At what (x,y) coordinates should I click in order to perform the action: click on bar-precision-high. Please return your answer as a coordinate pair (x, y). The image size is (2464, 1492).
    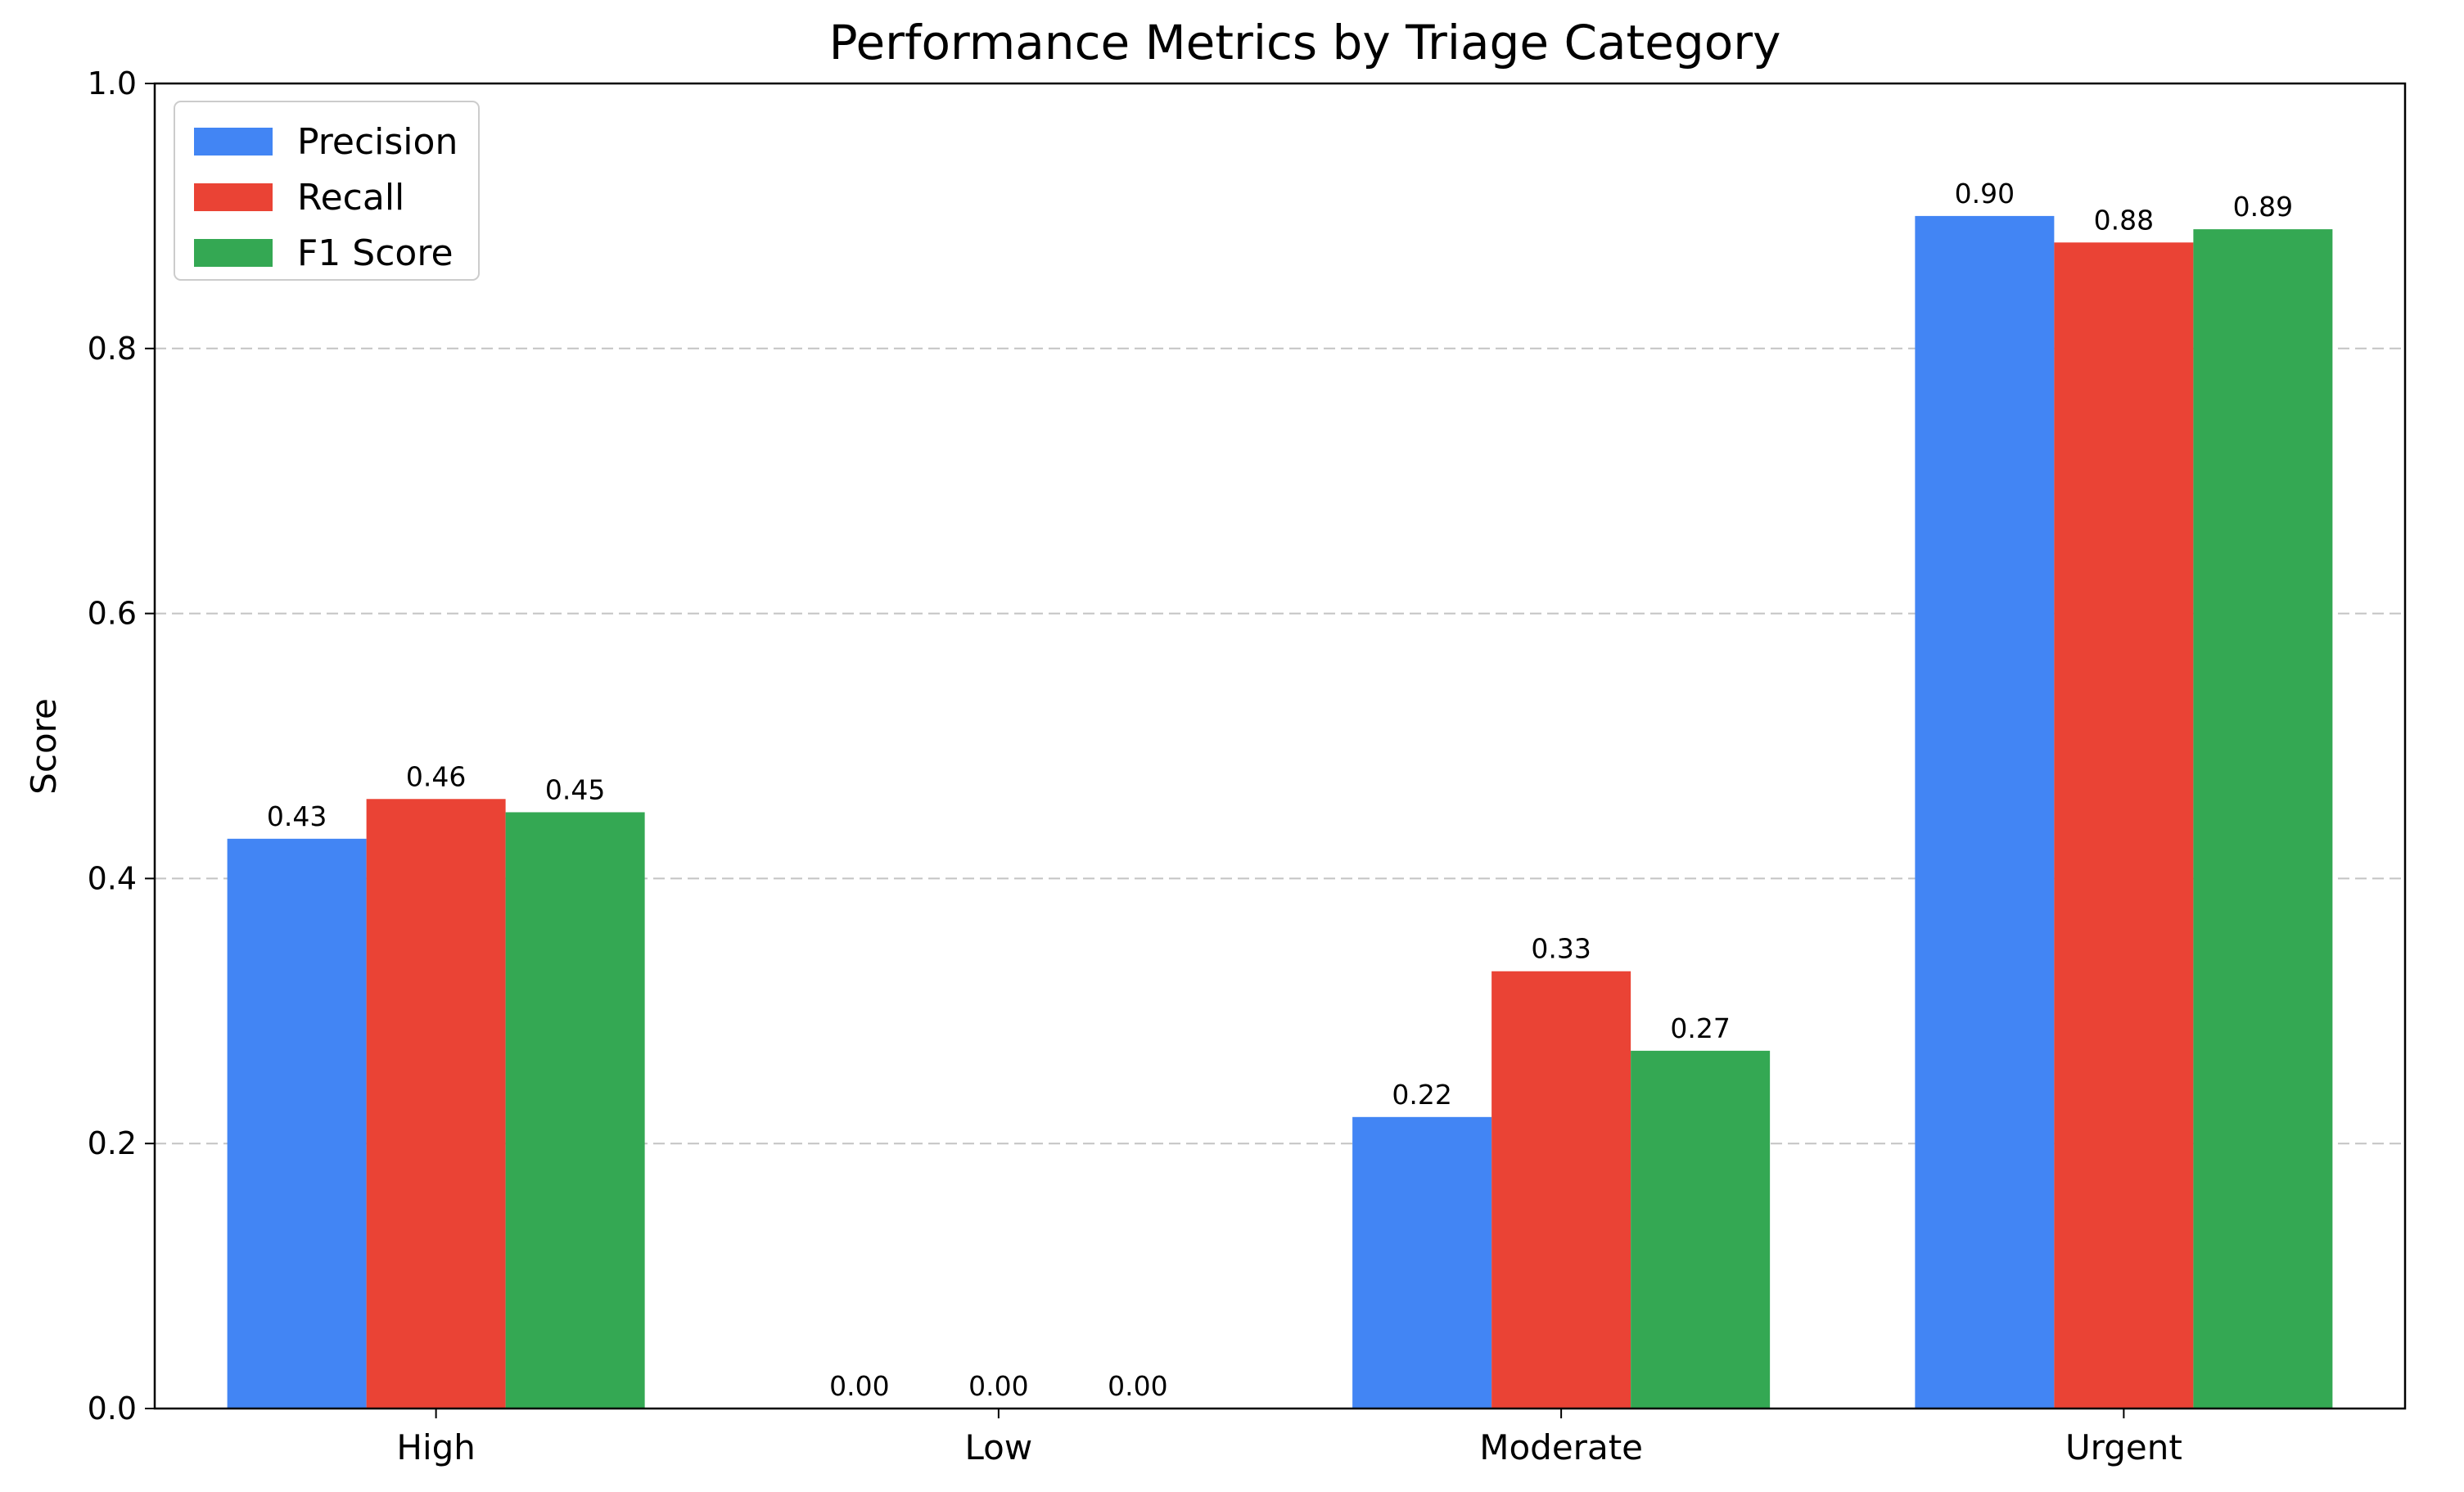
    Looking at the image, I should click on (297, 1123).